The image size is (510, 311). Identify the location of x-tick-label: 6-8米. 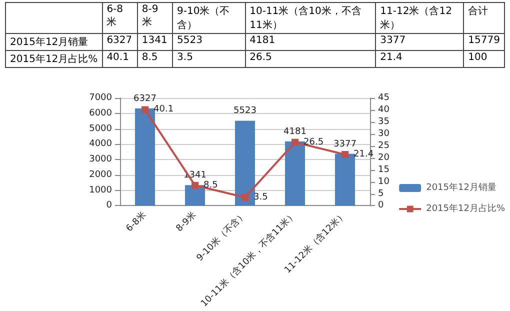
(136, 221).